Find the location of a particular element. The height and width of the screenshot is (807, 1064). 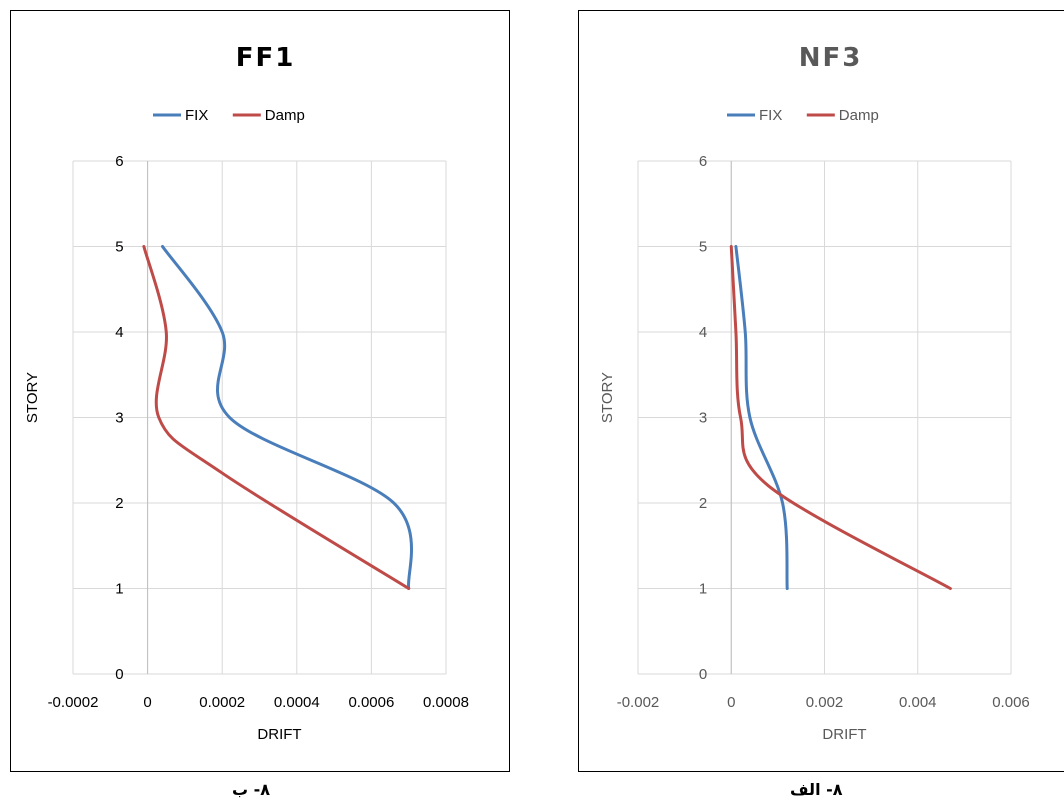

x-tick-label: 0.0004 is located at coordinates (297, 702).